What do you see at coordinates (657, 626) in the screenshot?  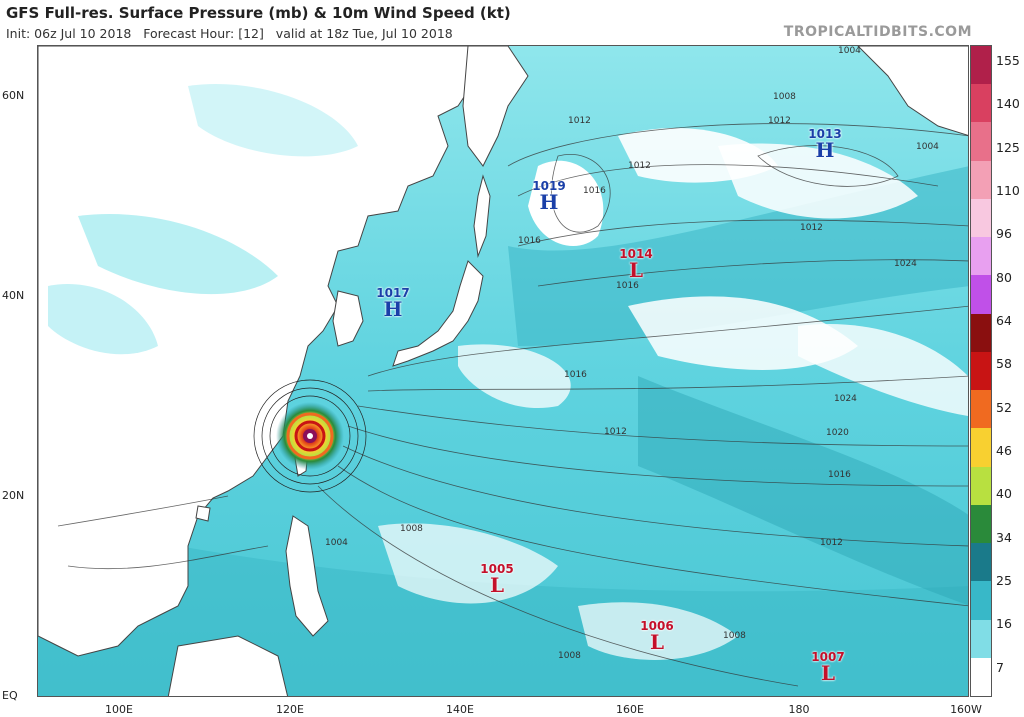 I see `pressure-value: 1006` at bounding box center [657, 626].